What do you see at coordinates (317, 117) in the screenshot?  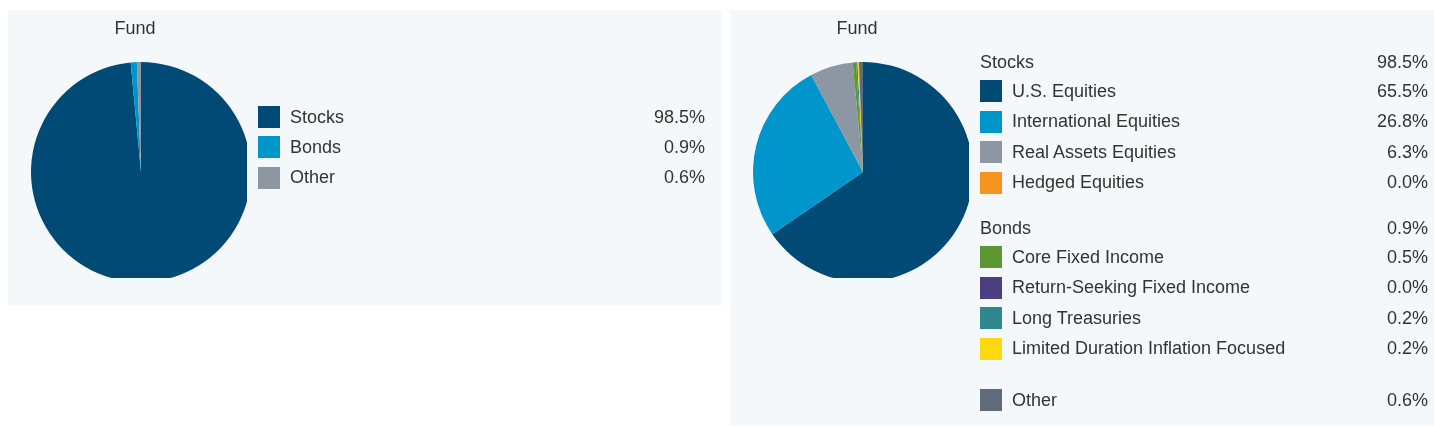 I see `legend-label: Stocks` at bounding box center [317, 117].